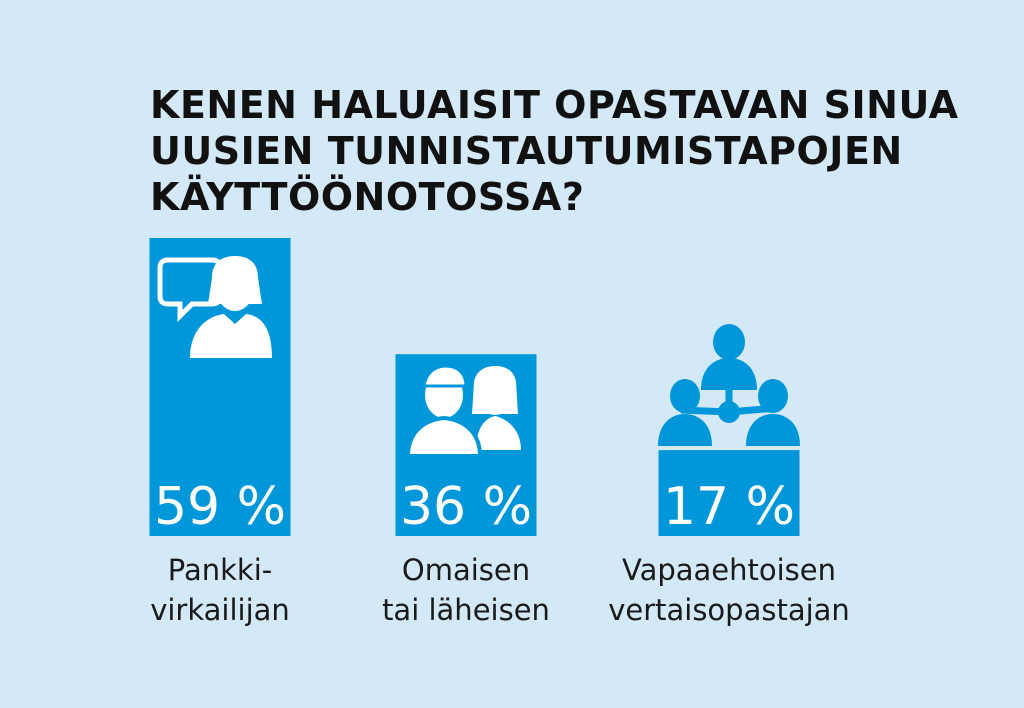 The height and width of the screenshot is (708, 1024). I want to click on title-line-1: KENEN HALUAISIT OPASTAVAN SINUA, so click(554, 105).